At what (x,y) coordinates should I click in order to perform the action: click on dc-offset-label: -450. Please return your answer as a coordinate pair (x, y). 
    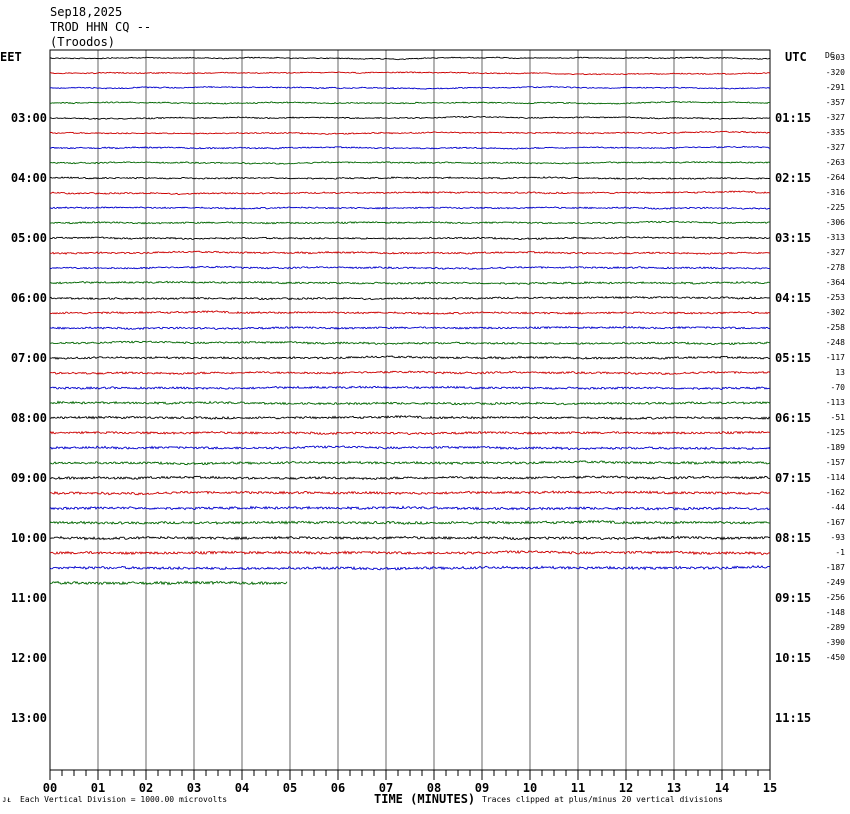
    Looking at the image, I should click on (835, 657).